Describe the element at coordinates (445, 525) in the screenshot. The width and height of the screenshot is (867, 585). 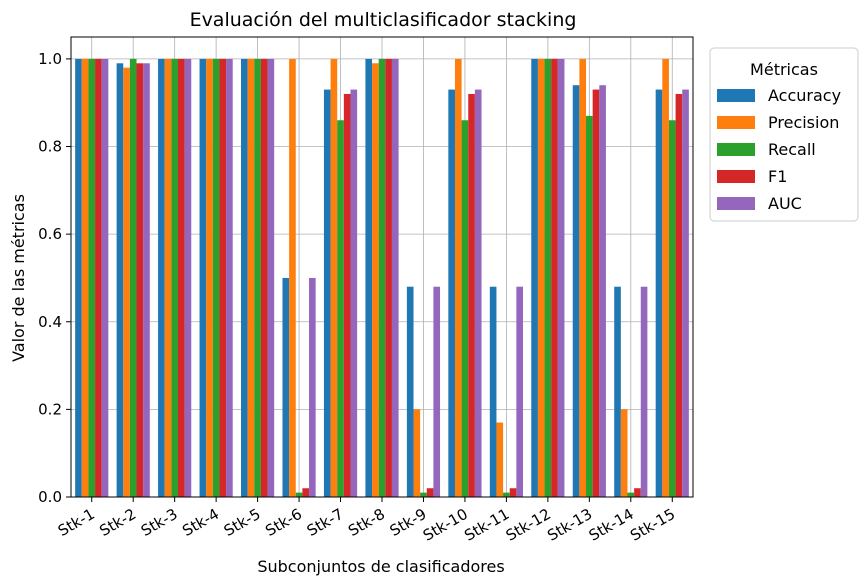
I see `x-tick-label: Stk-10` at that location.